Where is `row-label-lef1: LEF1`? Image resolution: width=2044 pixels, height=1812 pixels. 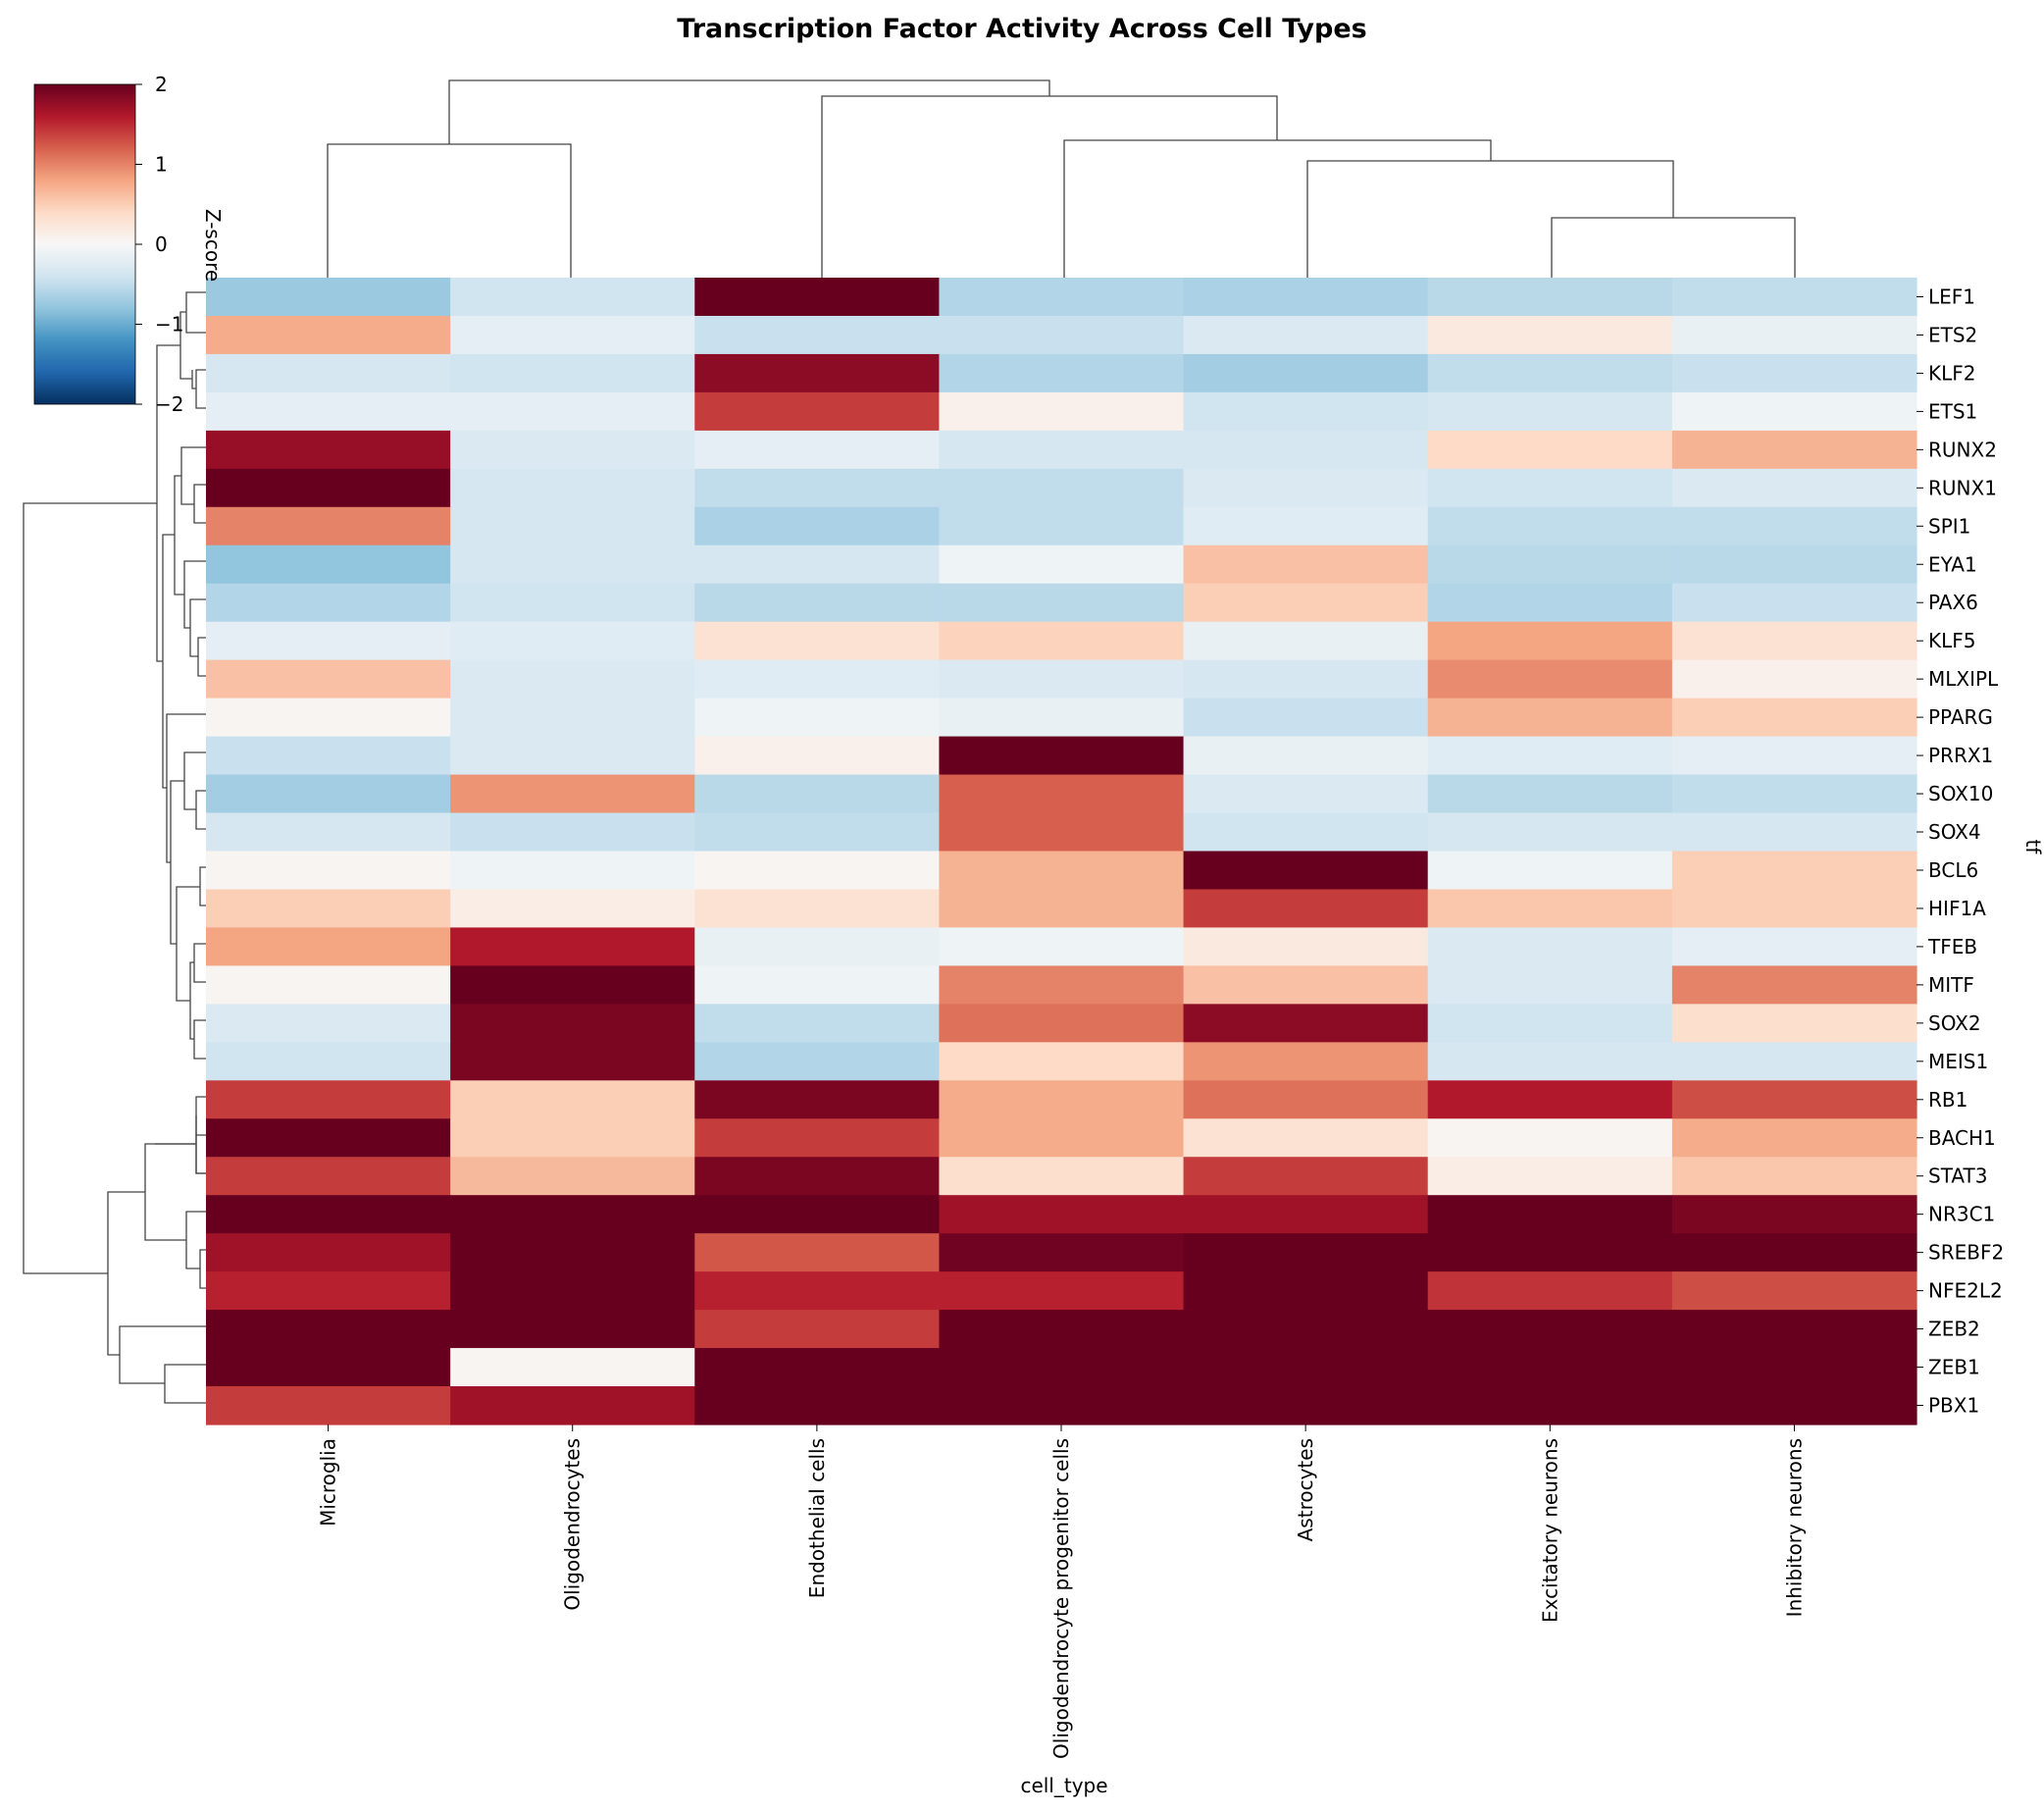 row-label-lef1: LEF1 is located at coordinates (1952, 296).